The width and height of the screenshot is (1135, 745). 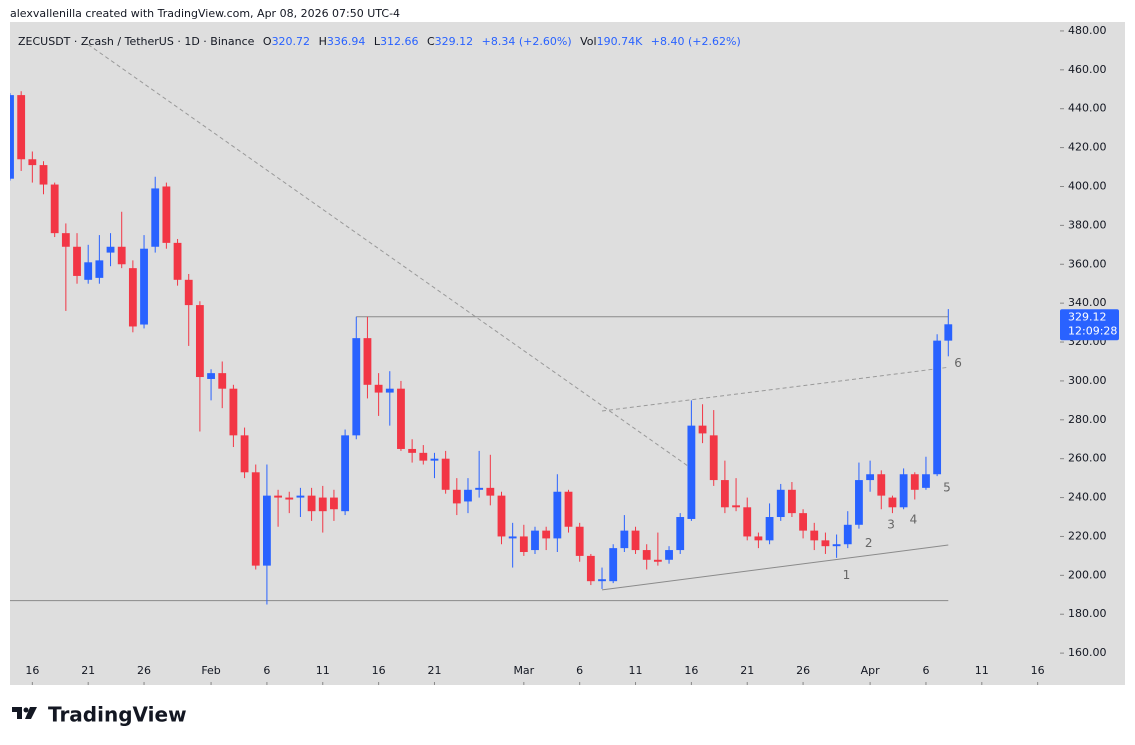 What do you see at coordinates (1087, 613) in the screenshot?
I see `y-tick-label: 180.00` at bounding box center [1087, 613].